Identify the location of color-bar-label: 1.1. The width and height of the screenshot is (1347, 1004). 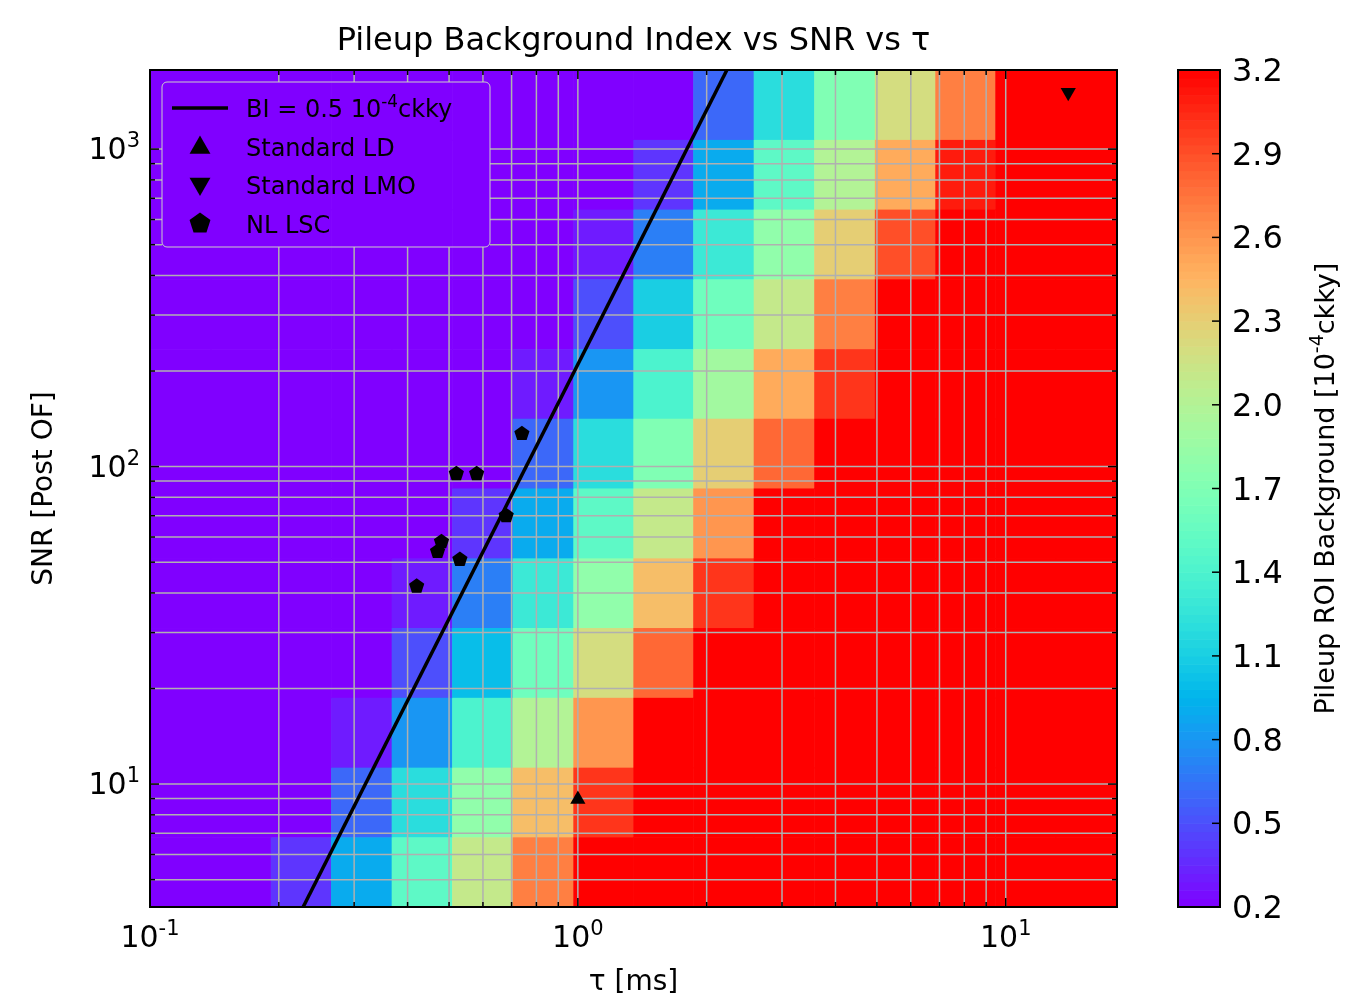
(1257, 655).